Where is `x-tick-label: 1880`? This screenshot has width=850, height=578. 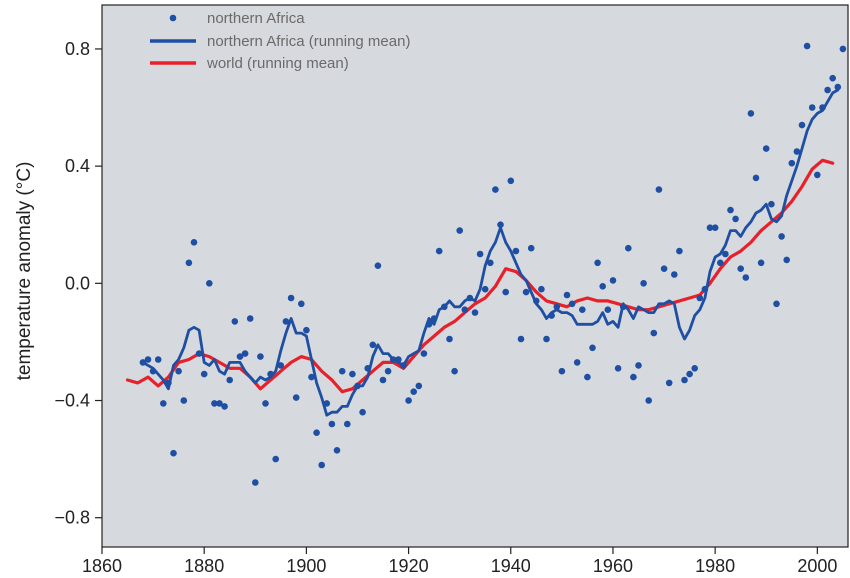
x-tick-label: 1880 is located at coordinates (204, 566).